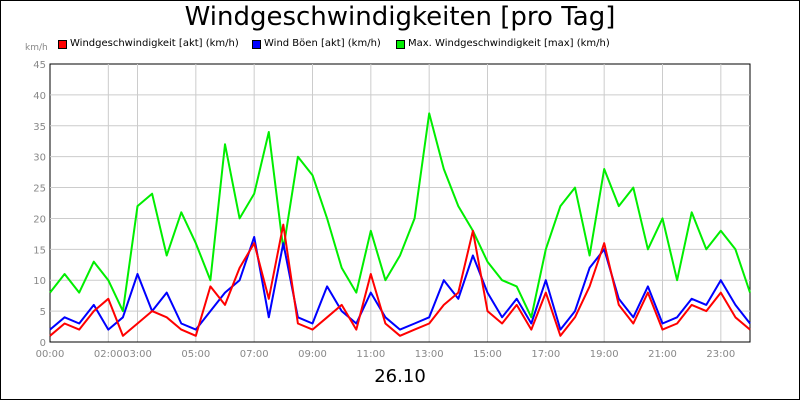 This screenshot has width=800, height=400. What do you see at coordinates (62, 44) in the screenshot?
I see `legend-swatch-red` at bounding box center [62, 44].